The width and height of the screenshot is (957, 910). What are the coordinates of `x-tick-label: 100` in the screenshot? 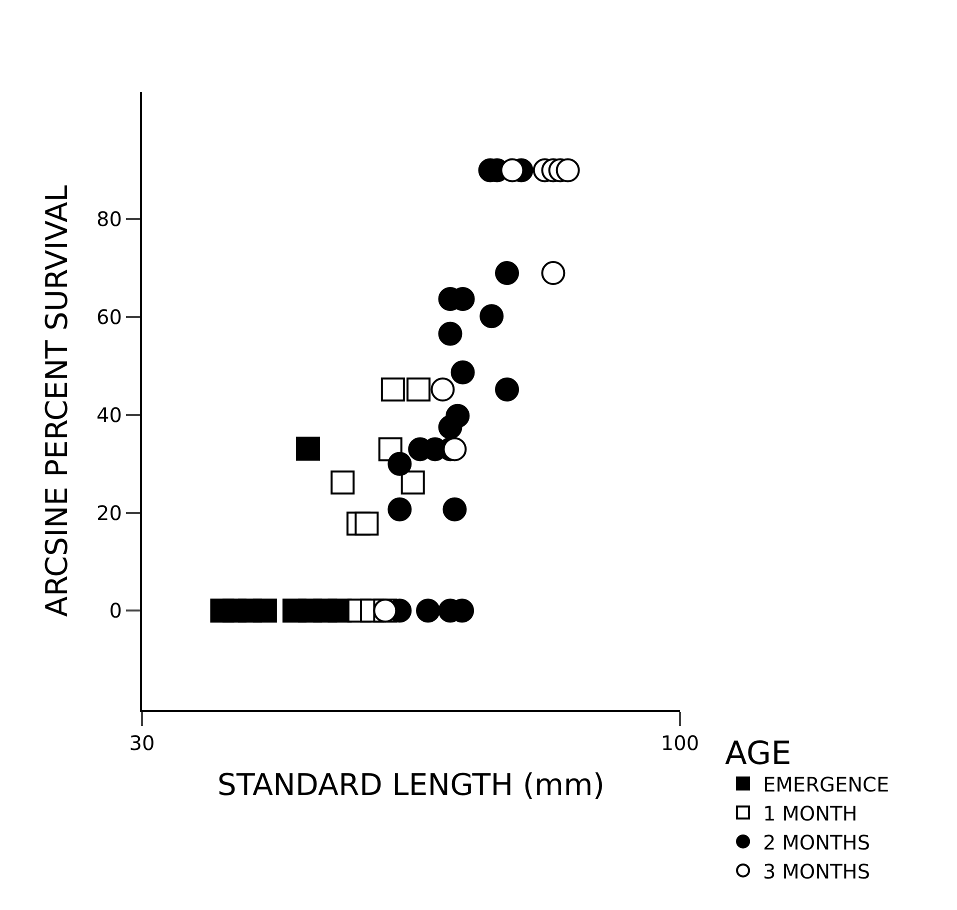 It's located at (680, 743).